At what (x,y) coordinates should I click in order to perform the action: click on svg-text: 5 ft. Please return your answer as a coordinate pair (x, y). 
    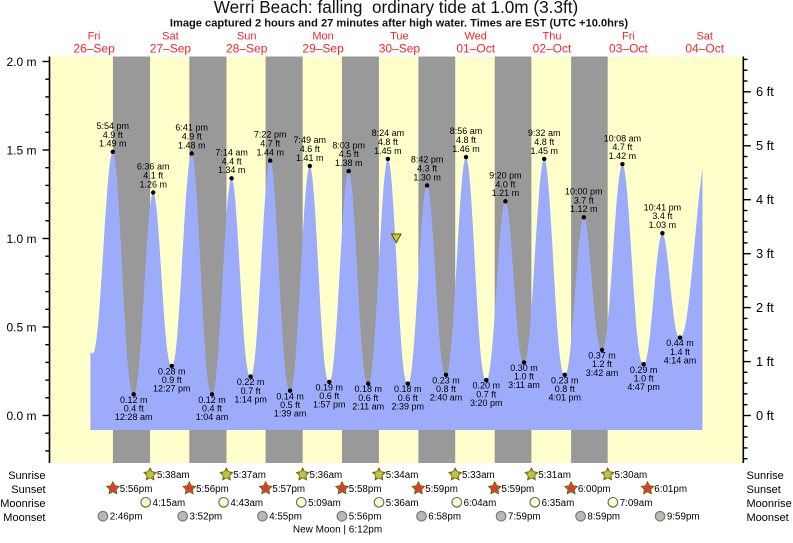
    Looking at the image, I should click on (765, 145).